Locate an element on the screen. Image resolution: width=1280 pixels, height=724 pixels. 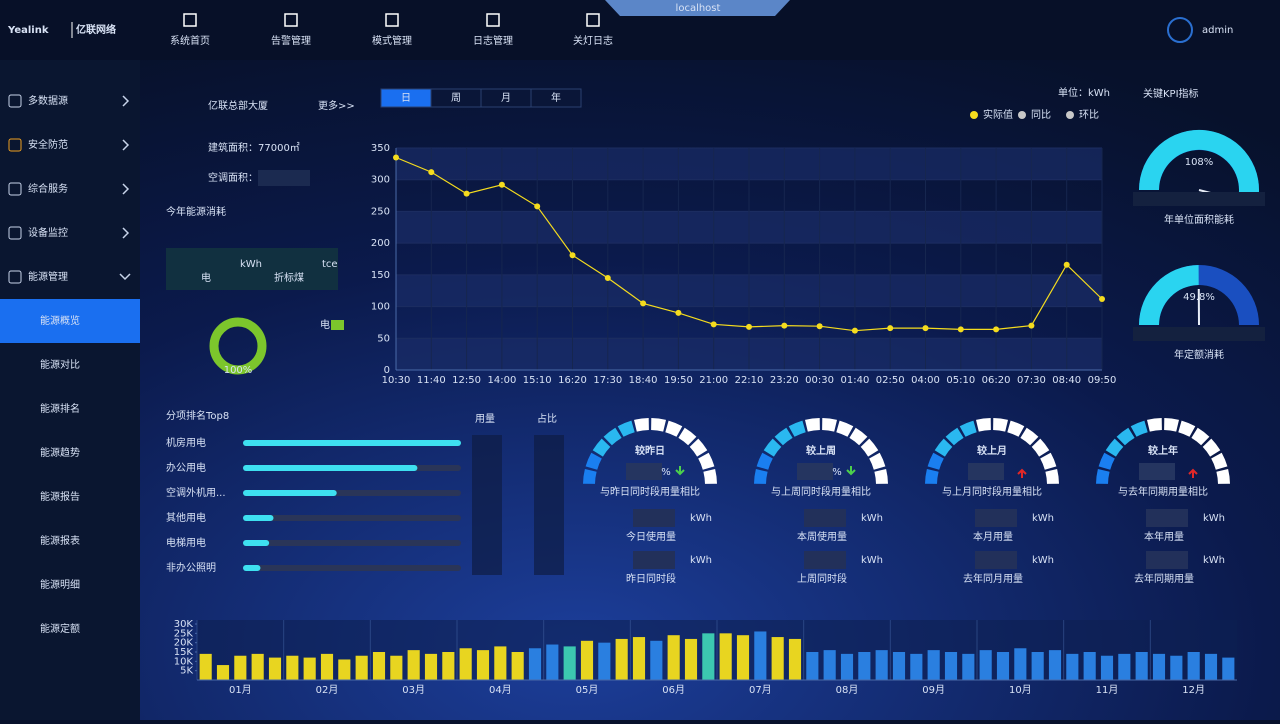
row-label: 本年用量 is located at coordinates (1164, 536).